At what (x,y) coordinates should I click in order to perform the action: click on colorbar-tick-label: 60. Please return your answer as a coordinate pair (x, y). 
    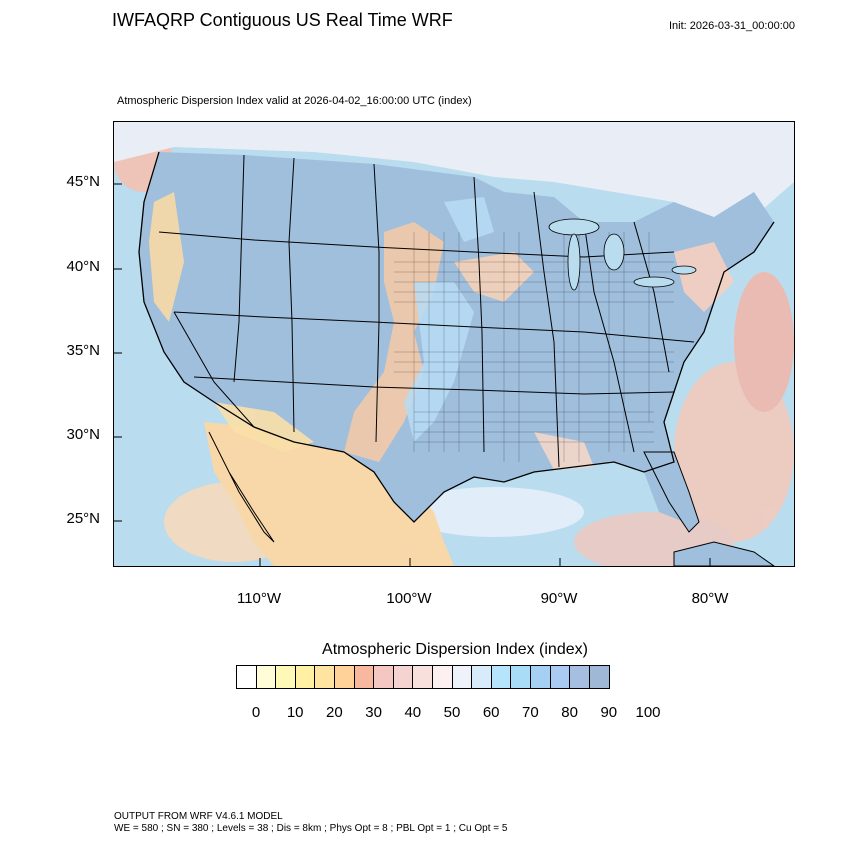
    Looking at the image, I should click on (491, 712).